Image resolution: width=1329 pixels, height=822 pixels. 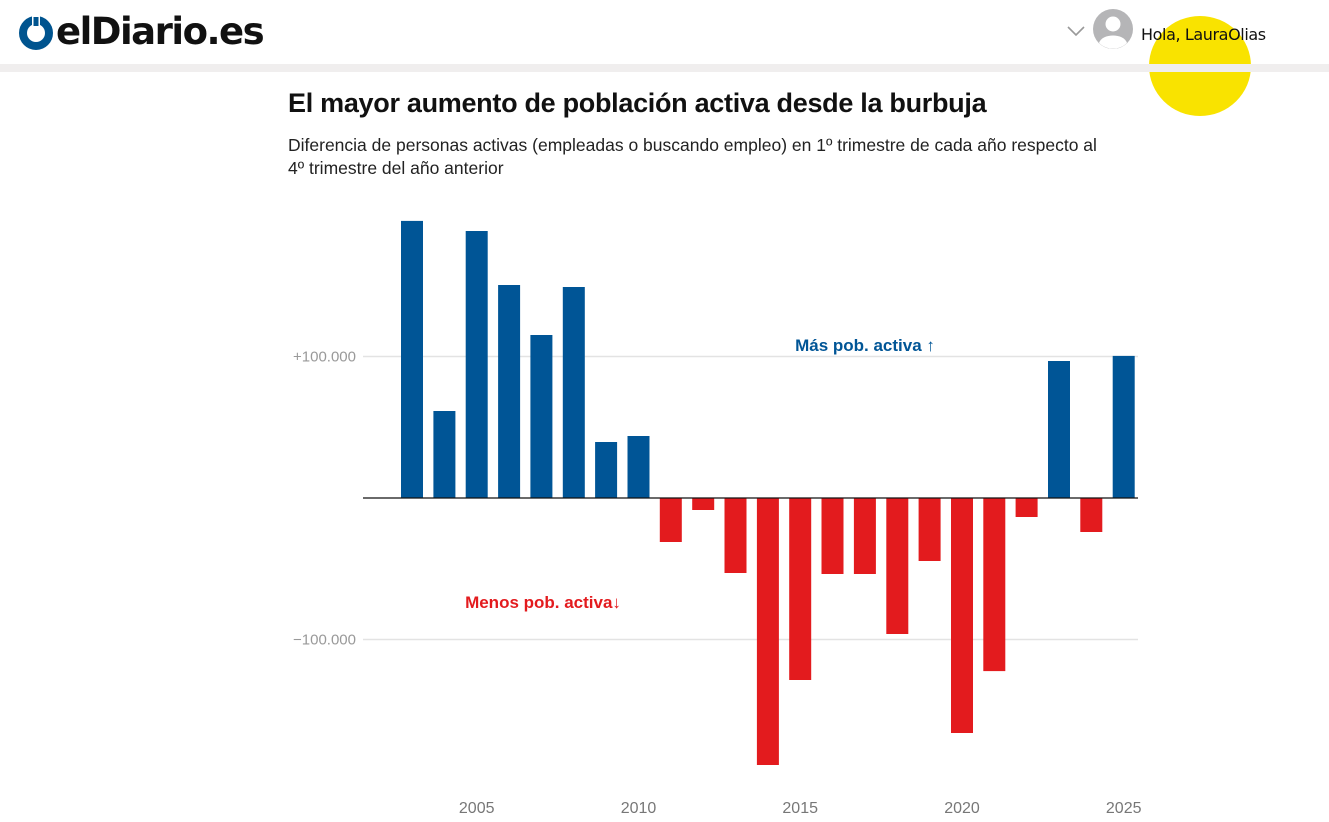 What do you see at coordinates (324, 357) in the screenshot?
I see `y-tick-label: +100.000` at bounding box center [324, 357].